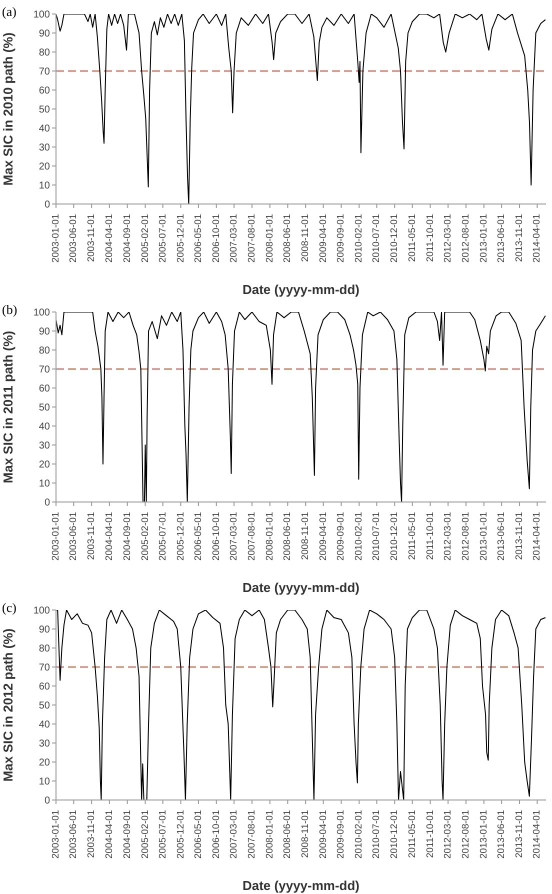 The height and width of the screenshot is (894, 552). I want to click on x-tick-label: 2006-05-01, so click(198, 834).